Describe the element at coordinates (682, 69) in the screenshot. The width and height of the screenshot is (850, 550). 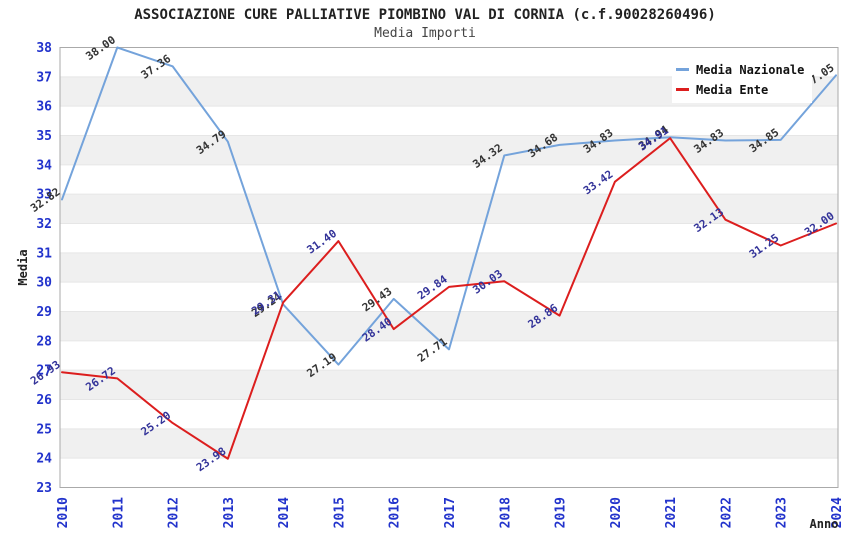
I see `legend-swatch-nazionale-icon` at that location.